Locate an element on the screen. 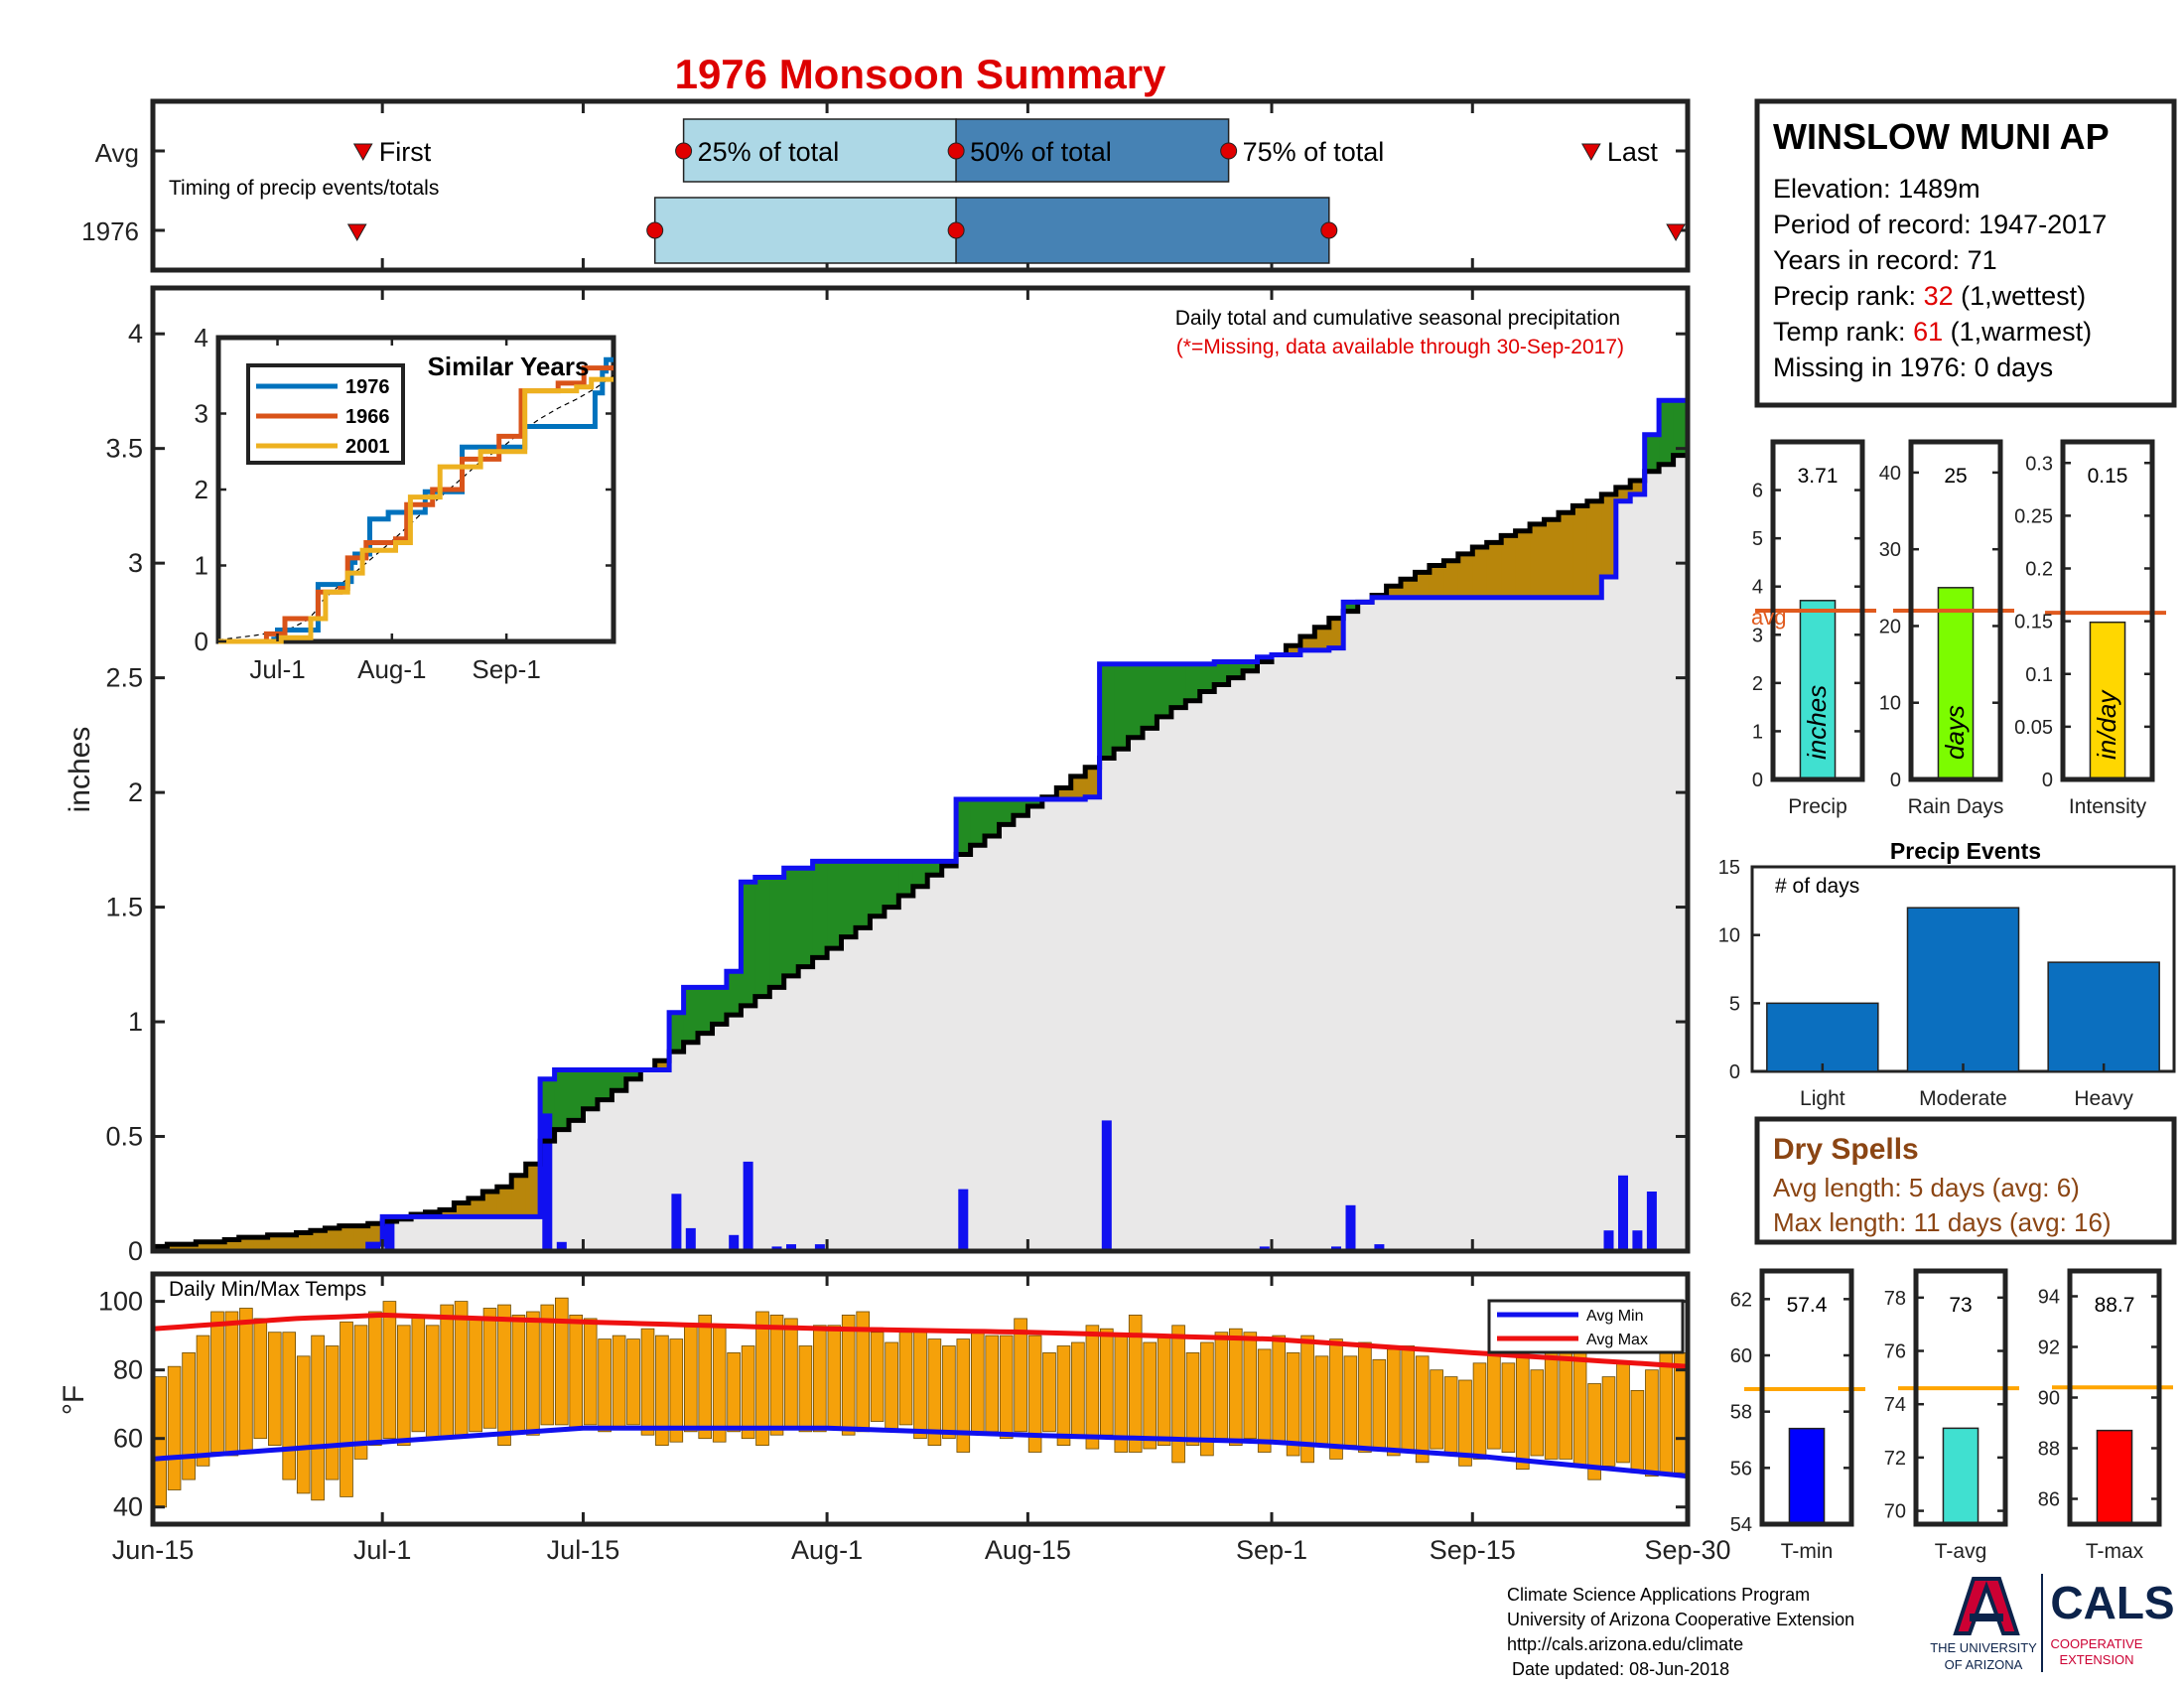 This screenshot has width=2184, height=1688. inset-series-lines is located at coordinates (416, 500).